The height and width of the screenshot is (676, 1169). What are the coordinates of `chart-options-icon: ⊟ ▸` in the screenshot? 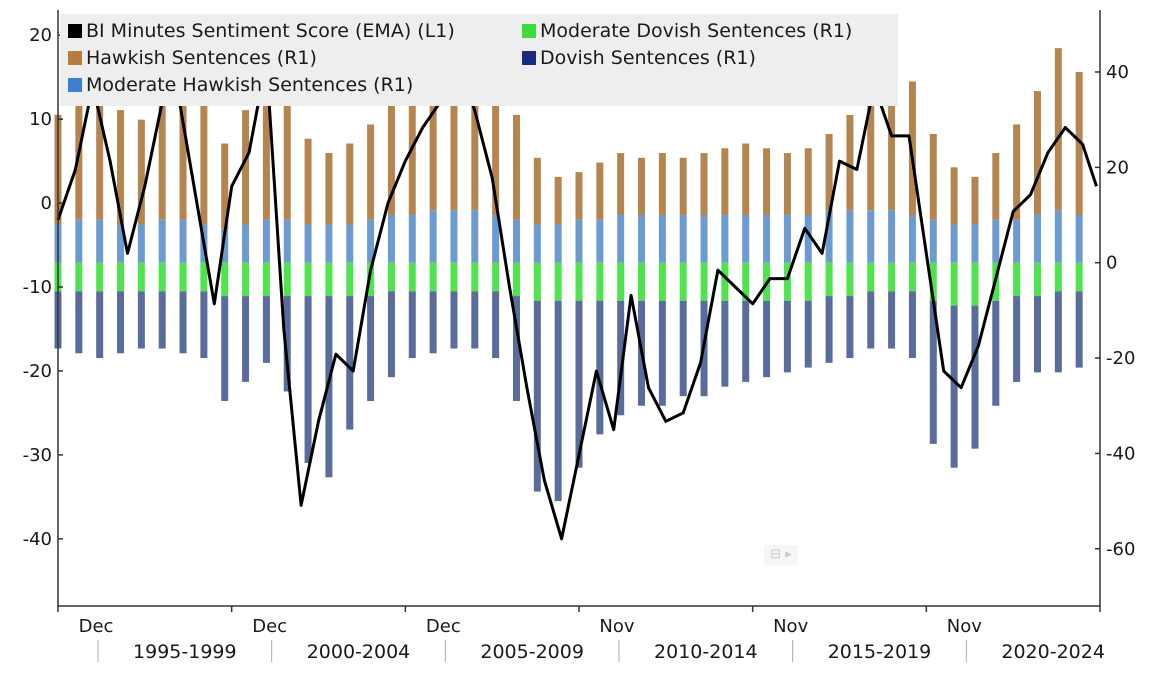 It's located at (781, 555).